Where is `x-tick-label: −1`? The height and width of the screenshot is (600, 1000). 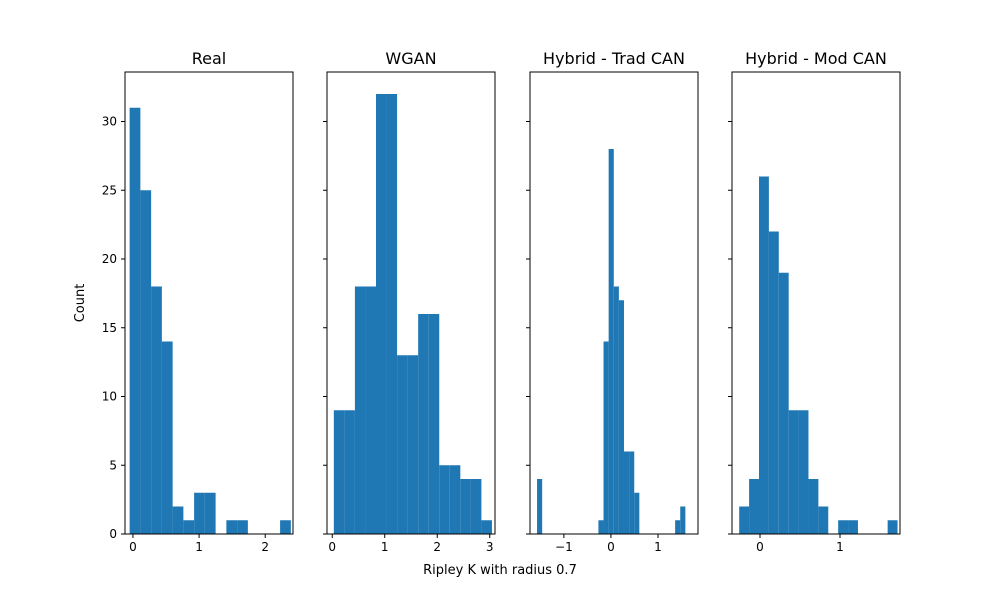
x-tick-label: −1 is located at coordinates (564, 547).